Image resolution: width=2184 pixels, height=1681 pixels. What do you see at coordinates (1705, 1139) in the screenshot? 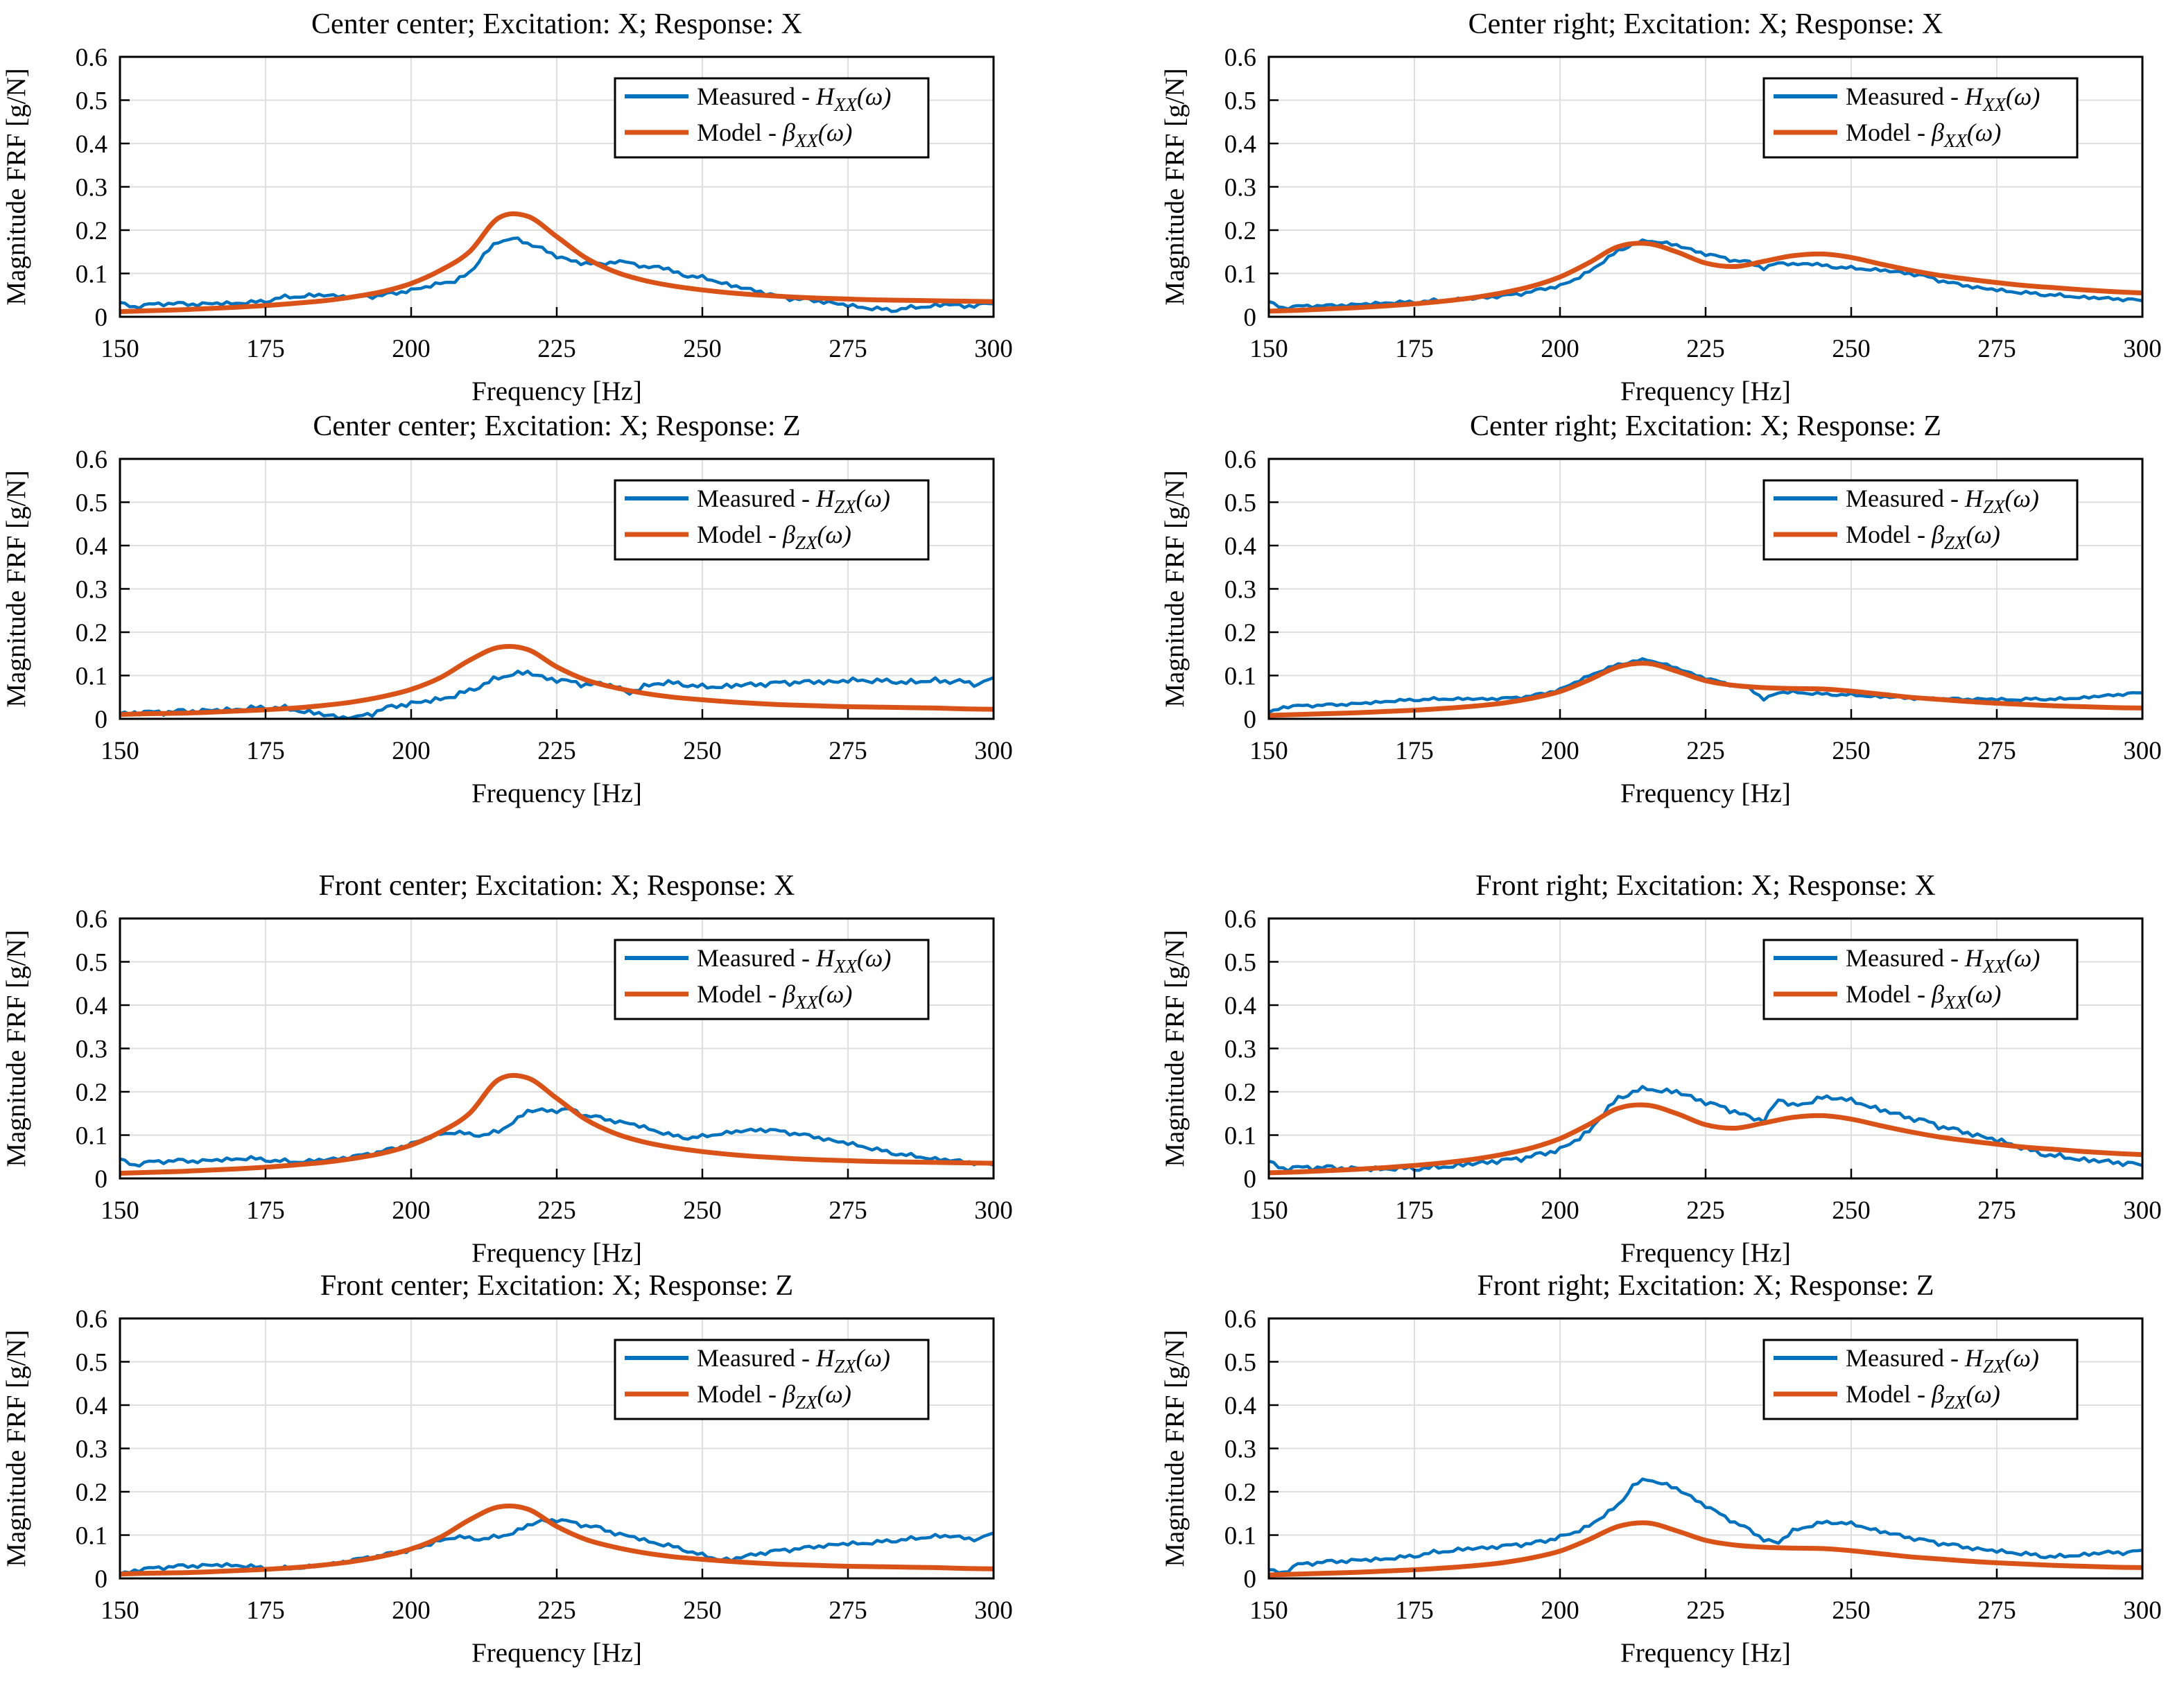
I see `model-line` at bounding box center [1705, 1139].